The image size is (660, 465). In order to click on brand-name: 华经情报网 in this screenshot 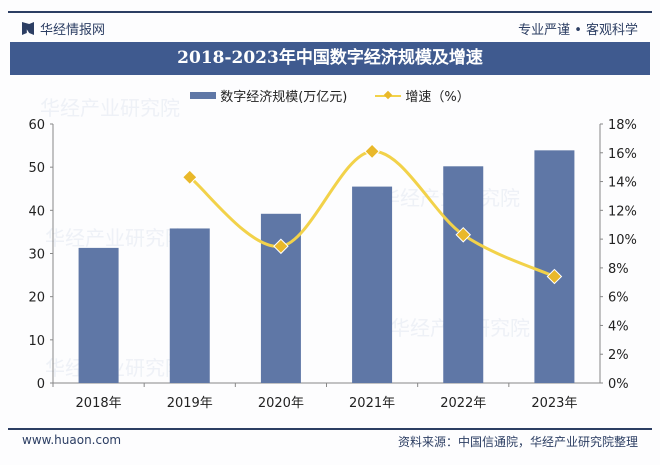, I will do `click(73, 30)`.